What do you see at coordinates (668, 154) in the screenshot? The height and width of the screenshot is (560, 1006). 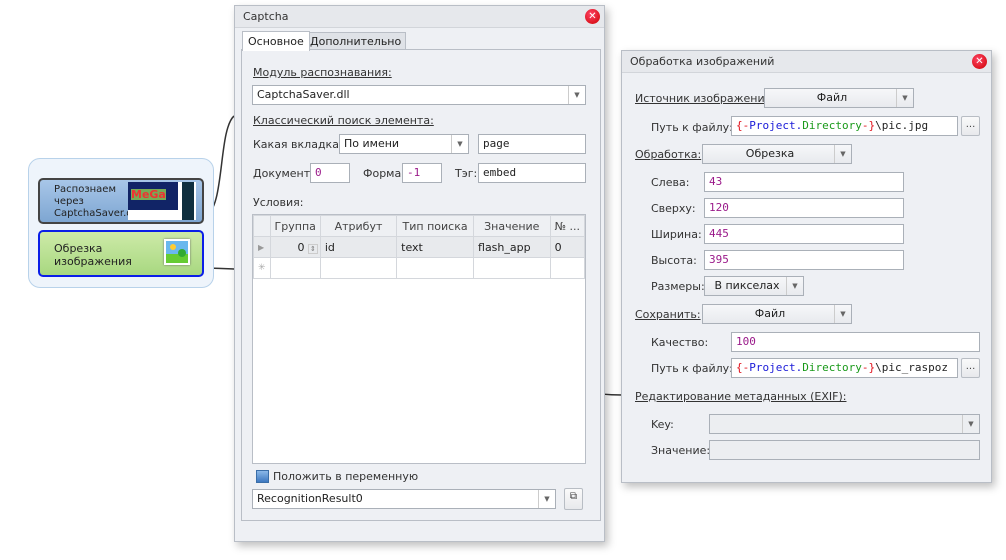 I see `processing-label: Обработка:` at bounding box center [668, 154].